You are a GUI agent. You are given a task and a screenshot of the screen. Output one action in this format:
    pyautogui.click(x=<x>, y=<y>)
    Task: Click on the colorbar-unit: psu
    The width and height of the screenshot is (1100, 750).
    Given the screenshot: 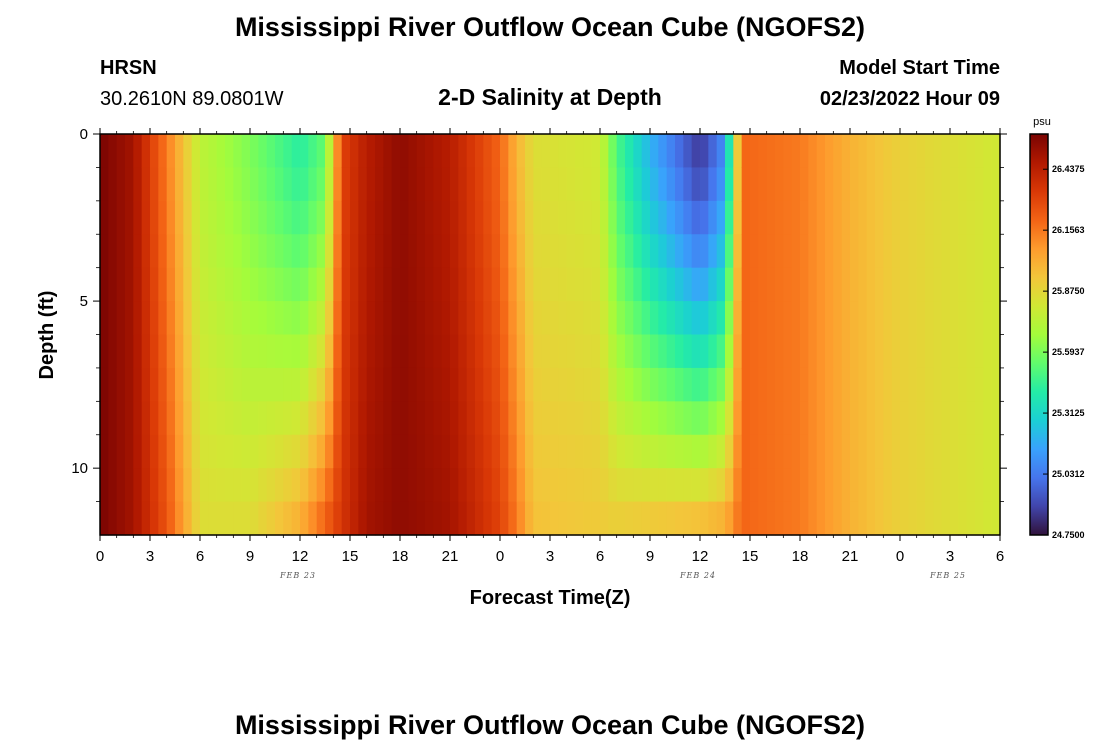 What is the action you would take?
    pyautogui.click(x=1042, y=122)
    